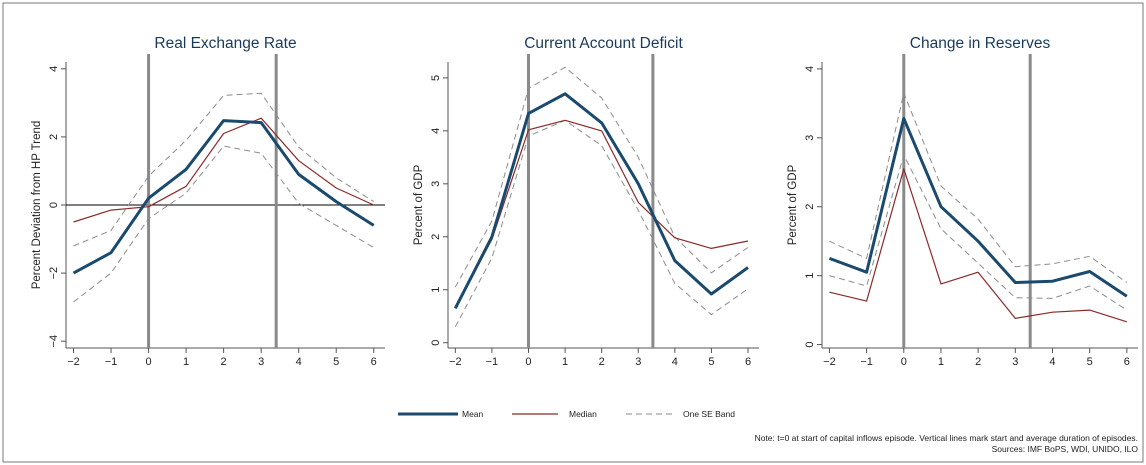  What do you see at coordinates (583, 414) in the screenshot?
I see `legend-label-median: Median` at bounding box center [583, 414].